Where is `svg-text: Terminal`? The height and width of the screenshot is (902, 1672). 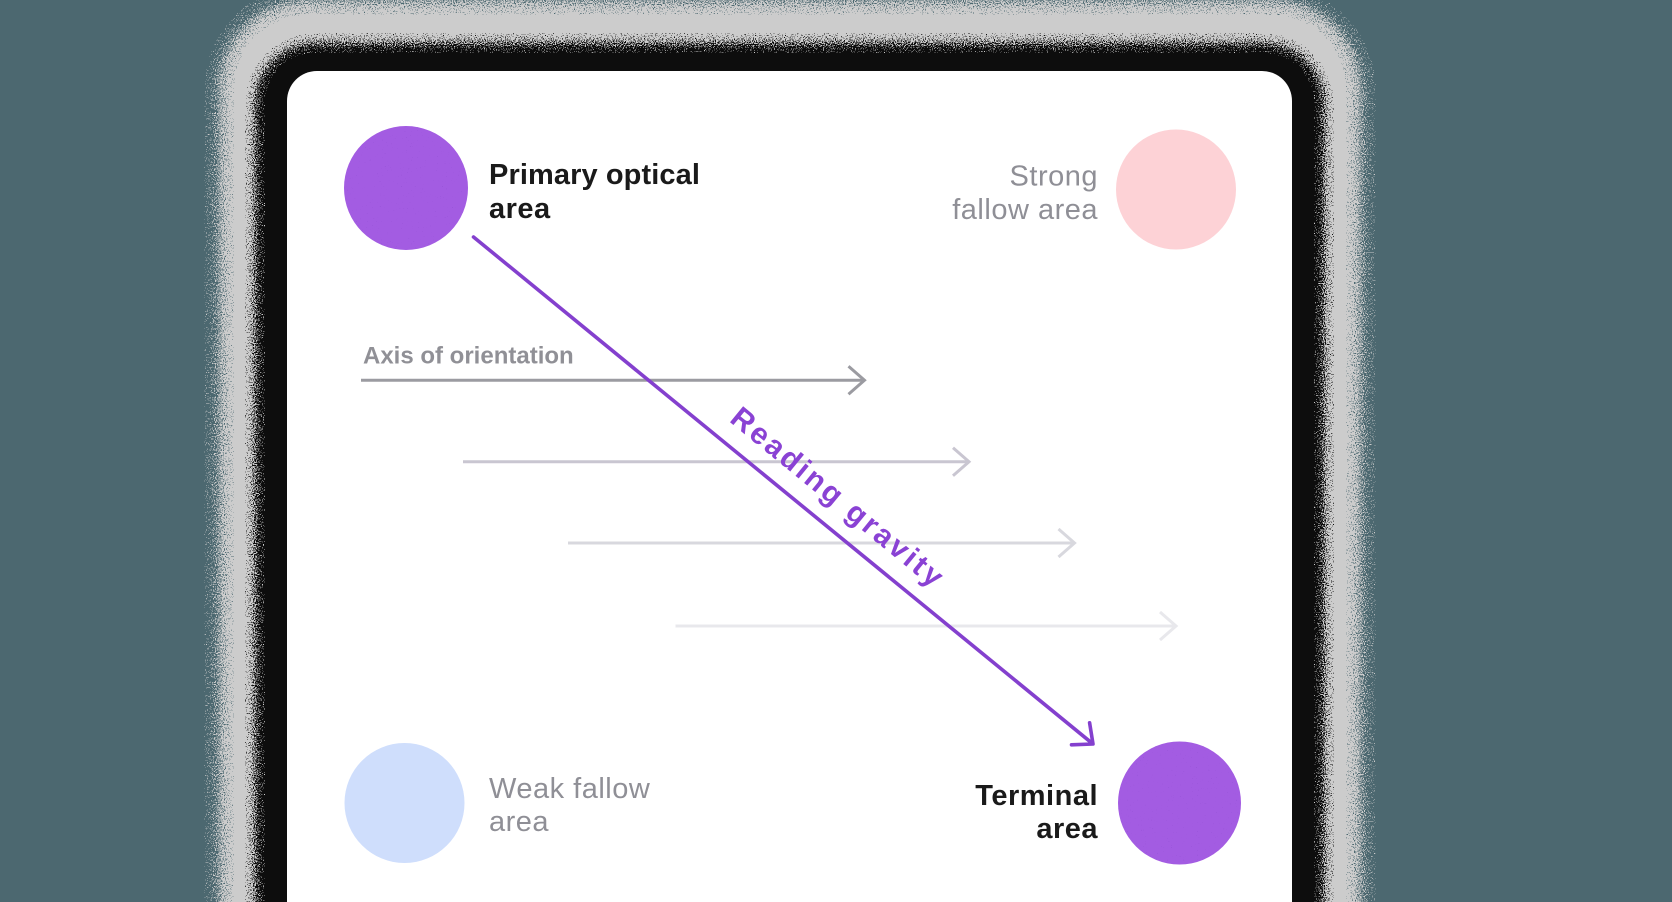
svg-text: Terminal is located at coordinates (1036, 796).